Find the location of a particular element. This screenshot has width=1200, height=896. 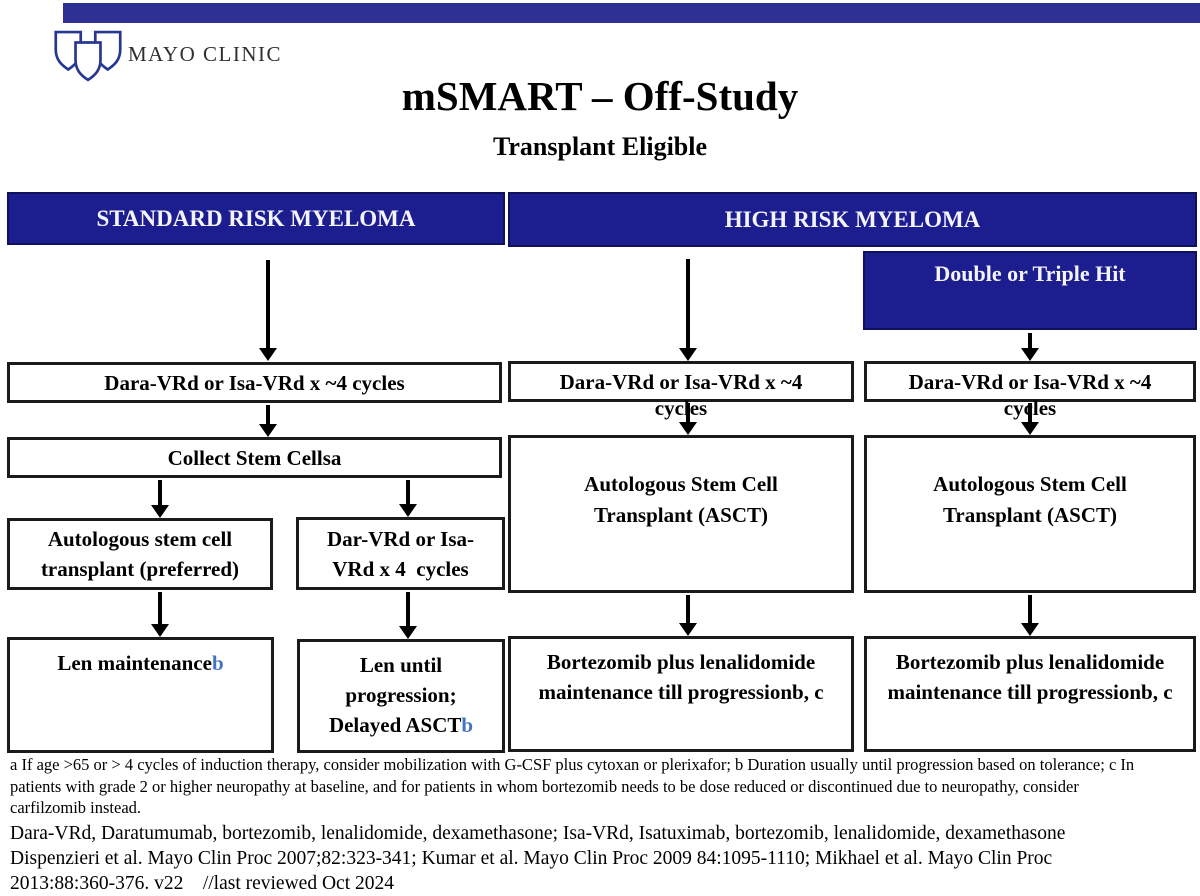

double-triple-hit-header: Double or Triple Hit is located at coordinates (1030, 290).